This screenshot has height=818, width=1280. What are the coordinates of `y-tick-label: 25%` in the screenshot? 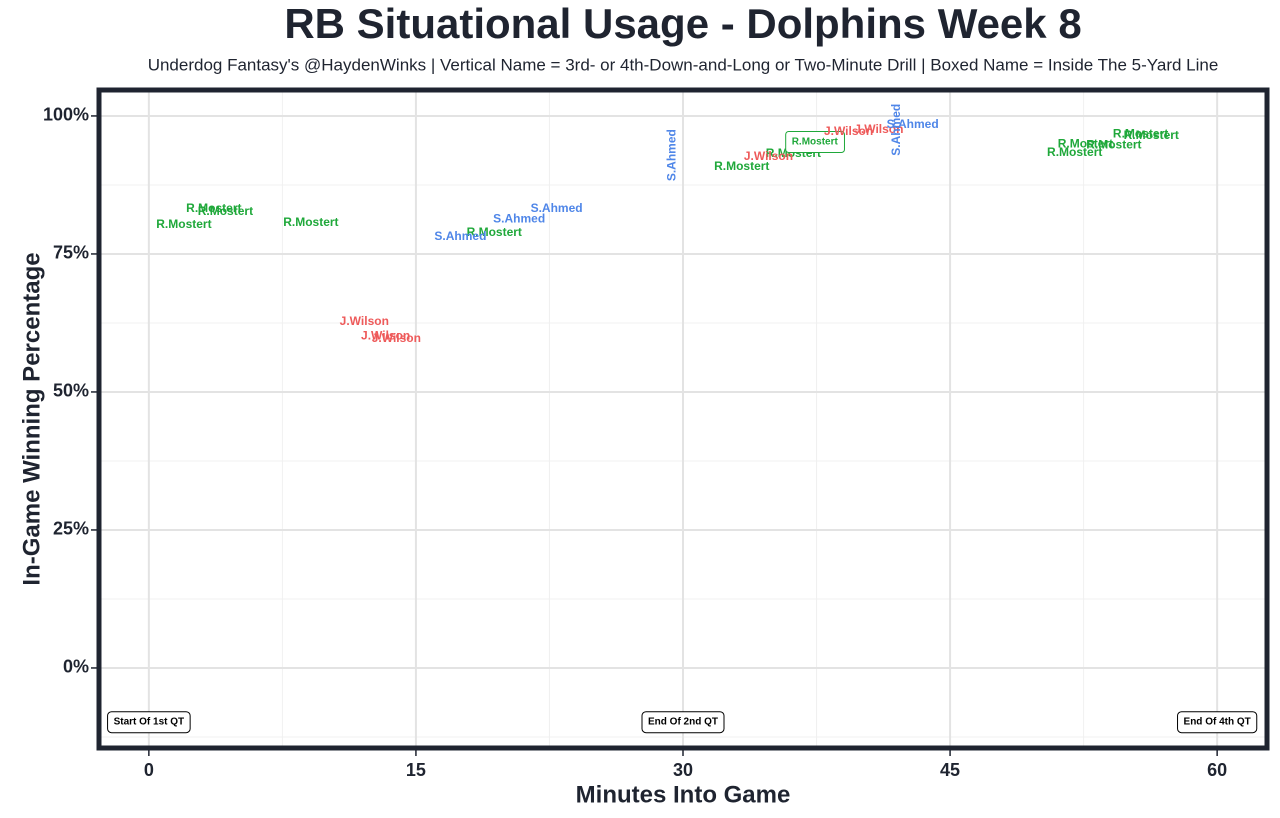 It's located at (71, 529).